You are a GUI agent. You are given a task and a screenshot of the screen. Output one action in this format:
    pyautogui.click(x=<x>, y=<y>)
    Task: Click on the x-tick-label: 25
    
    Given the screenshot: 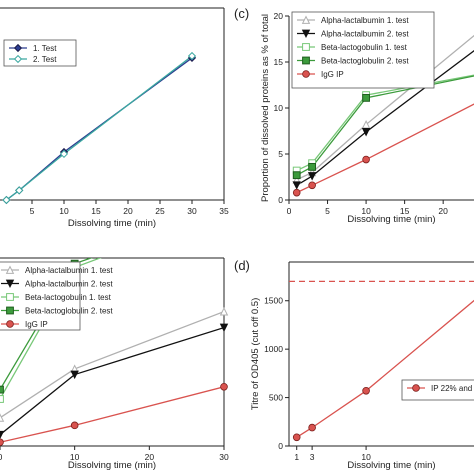 What is the action you would take?
    pyautogui.click(x=160, y=211)
    